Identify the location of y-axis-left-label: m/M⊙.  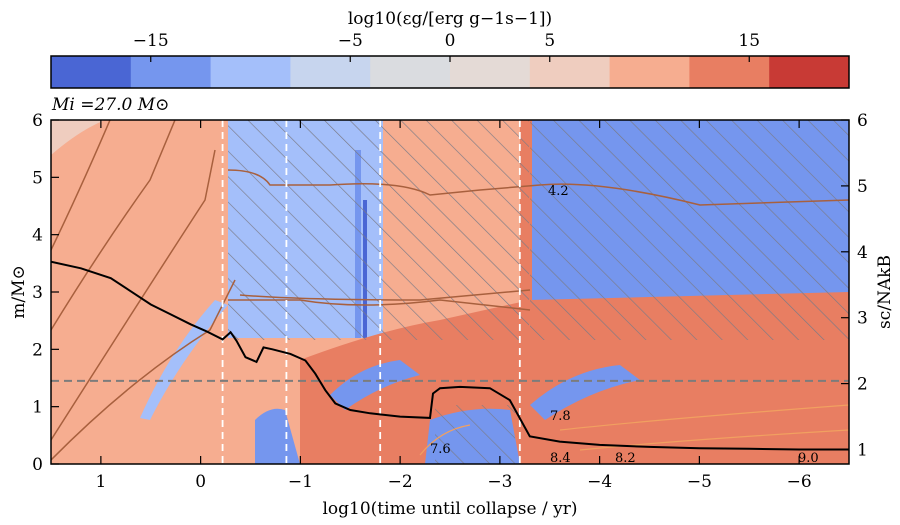
(19, 292).